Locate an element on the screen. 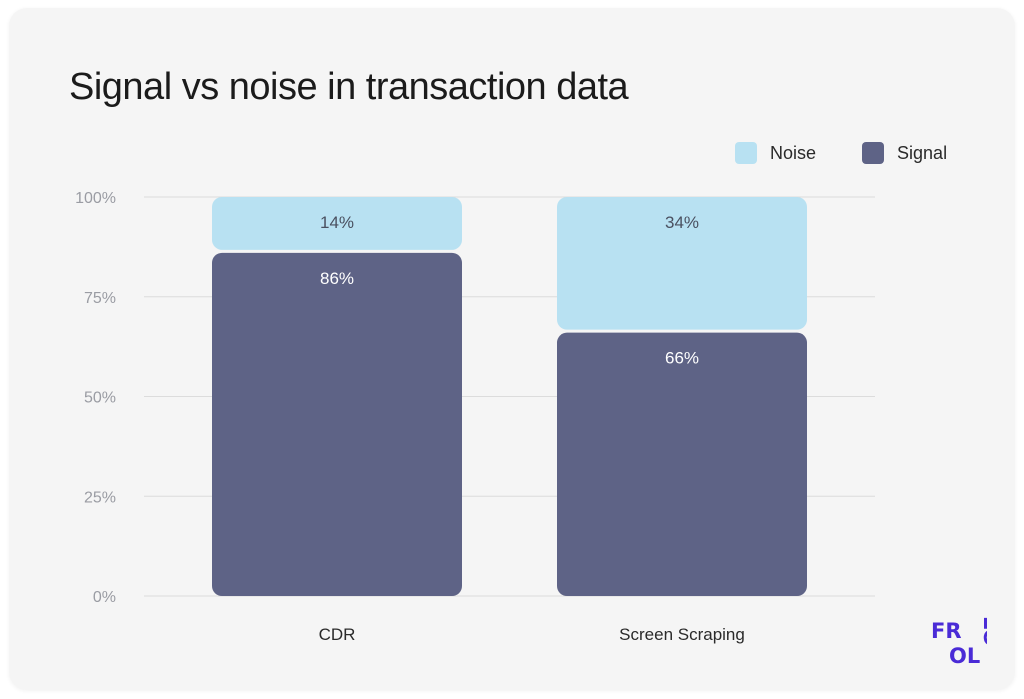 This screenshot has height=699, width=1024. legend-label-signal: Signal is located at coordinates (922, 152).